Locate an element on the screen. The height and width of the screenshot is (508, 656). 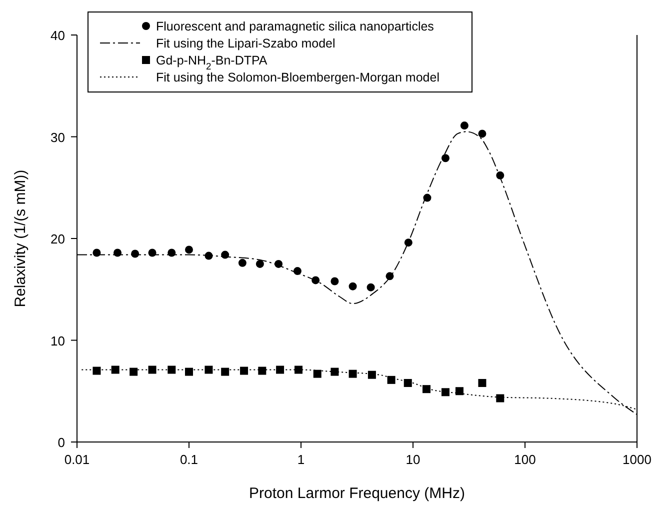
y-tick-label: 40 is located at coordinates (57, 35).